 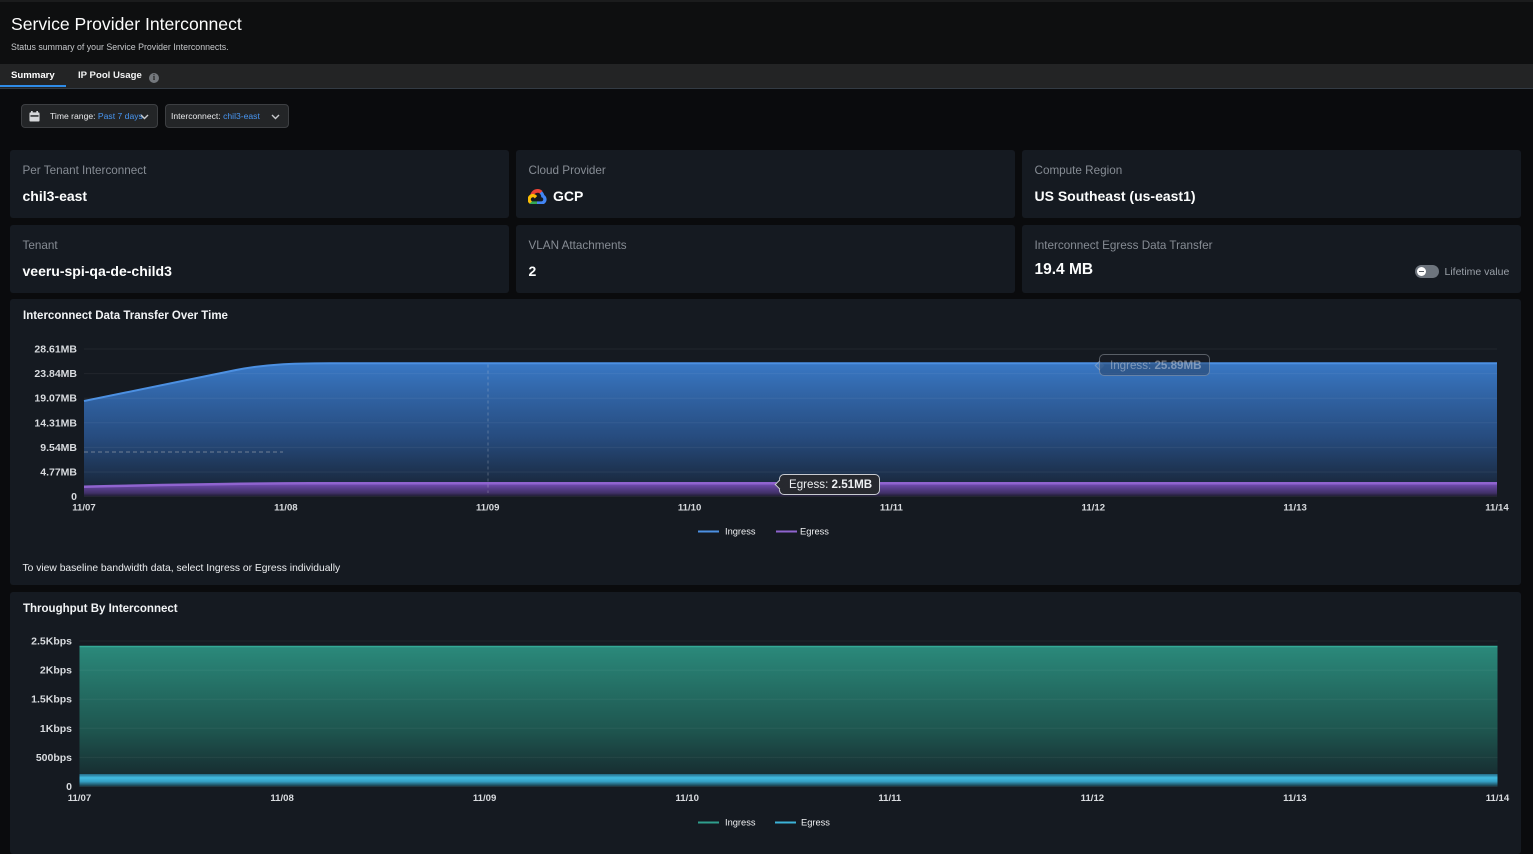 I want to click on svg-text: 14.31MB, so click(x=55, y=423).